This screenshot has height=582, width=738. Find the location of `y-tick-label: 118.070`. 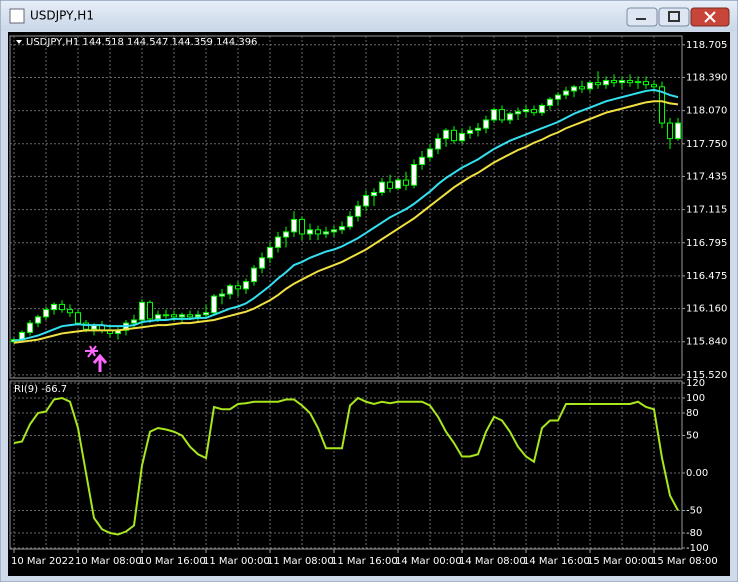

y-tick-label: 118.070 is located at coordinates (706, 111).